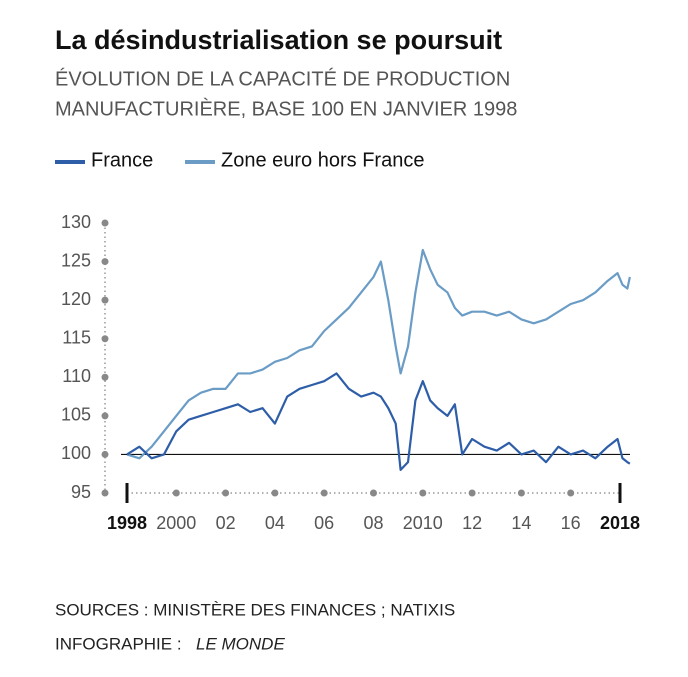 Image resolution: width=688 pixels, height=677 pixels. Describe the element at coordinates (278, 40) in the screenshot. I see `chart-title: La désindustrialisation se poursuit` at that location.